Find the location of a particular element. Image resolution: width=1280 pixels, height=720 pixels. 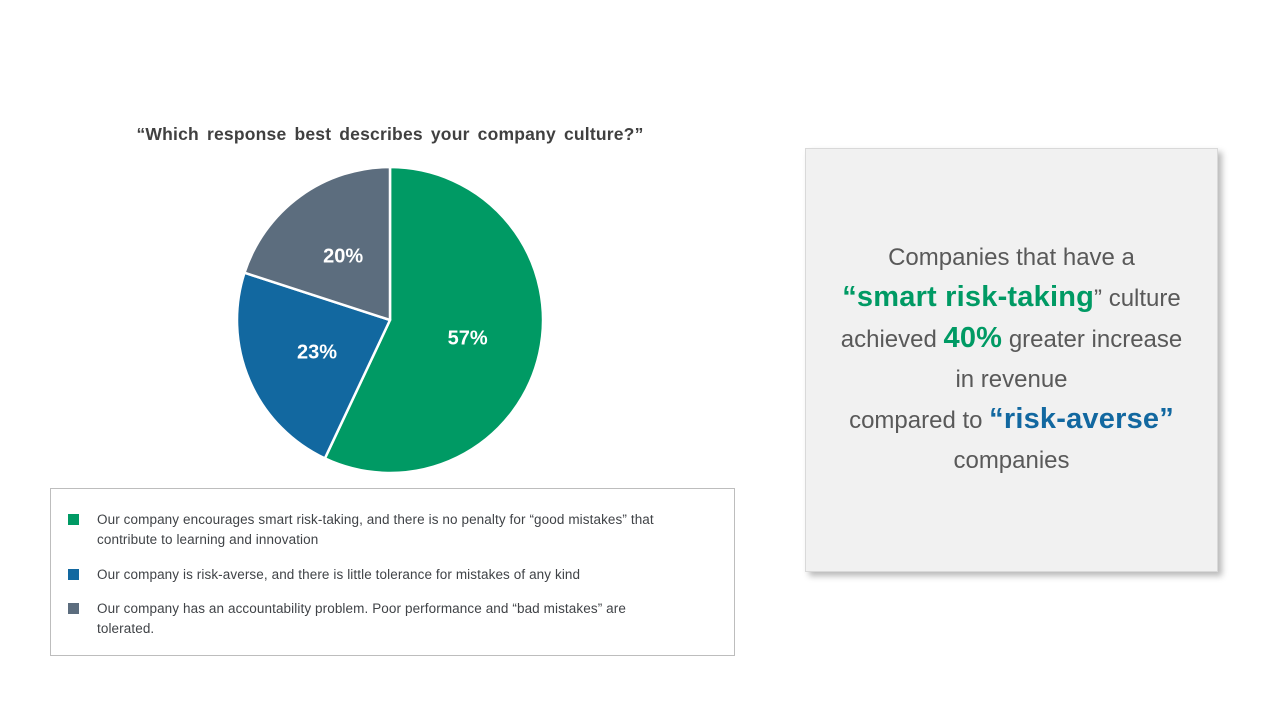

callout-run: Companies that have a is located at coordinates (1011, 257).